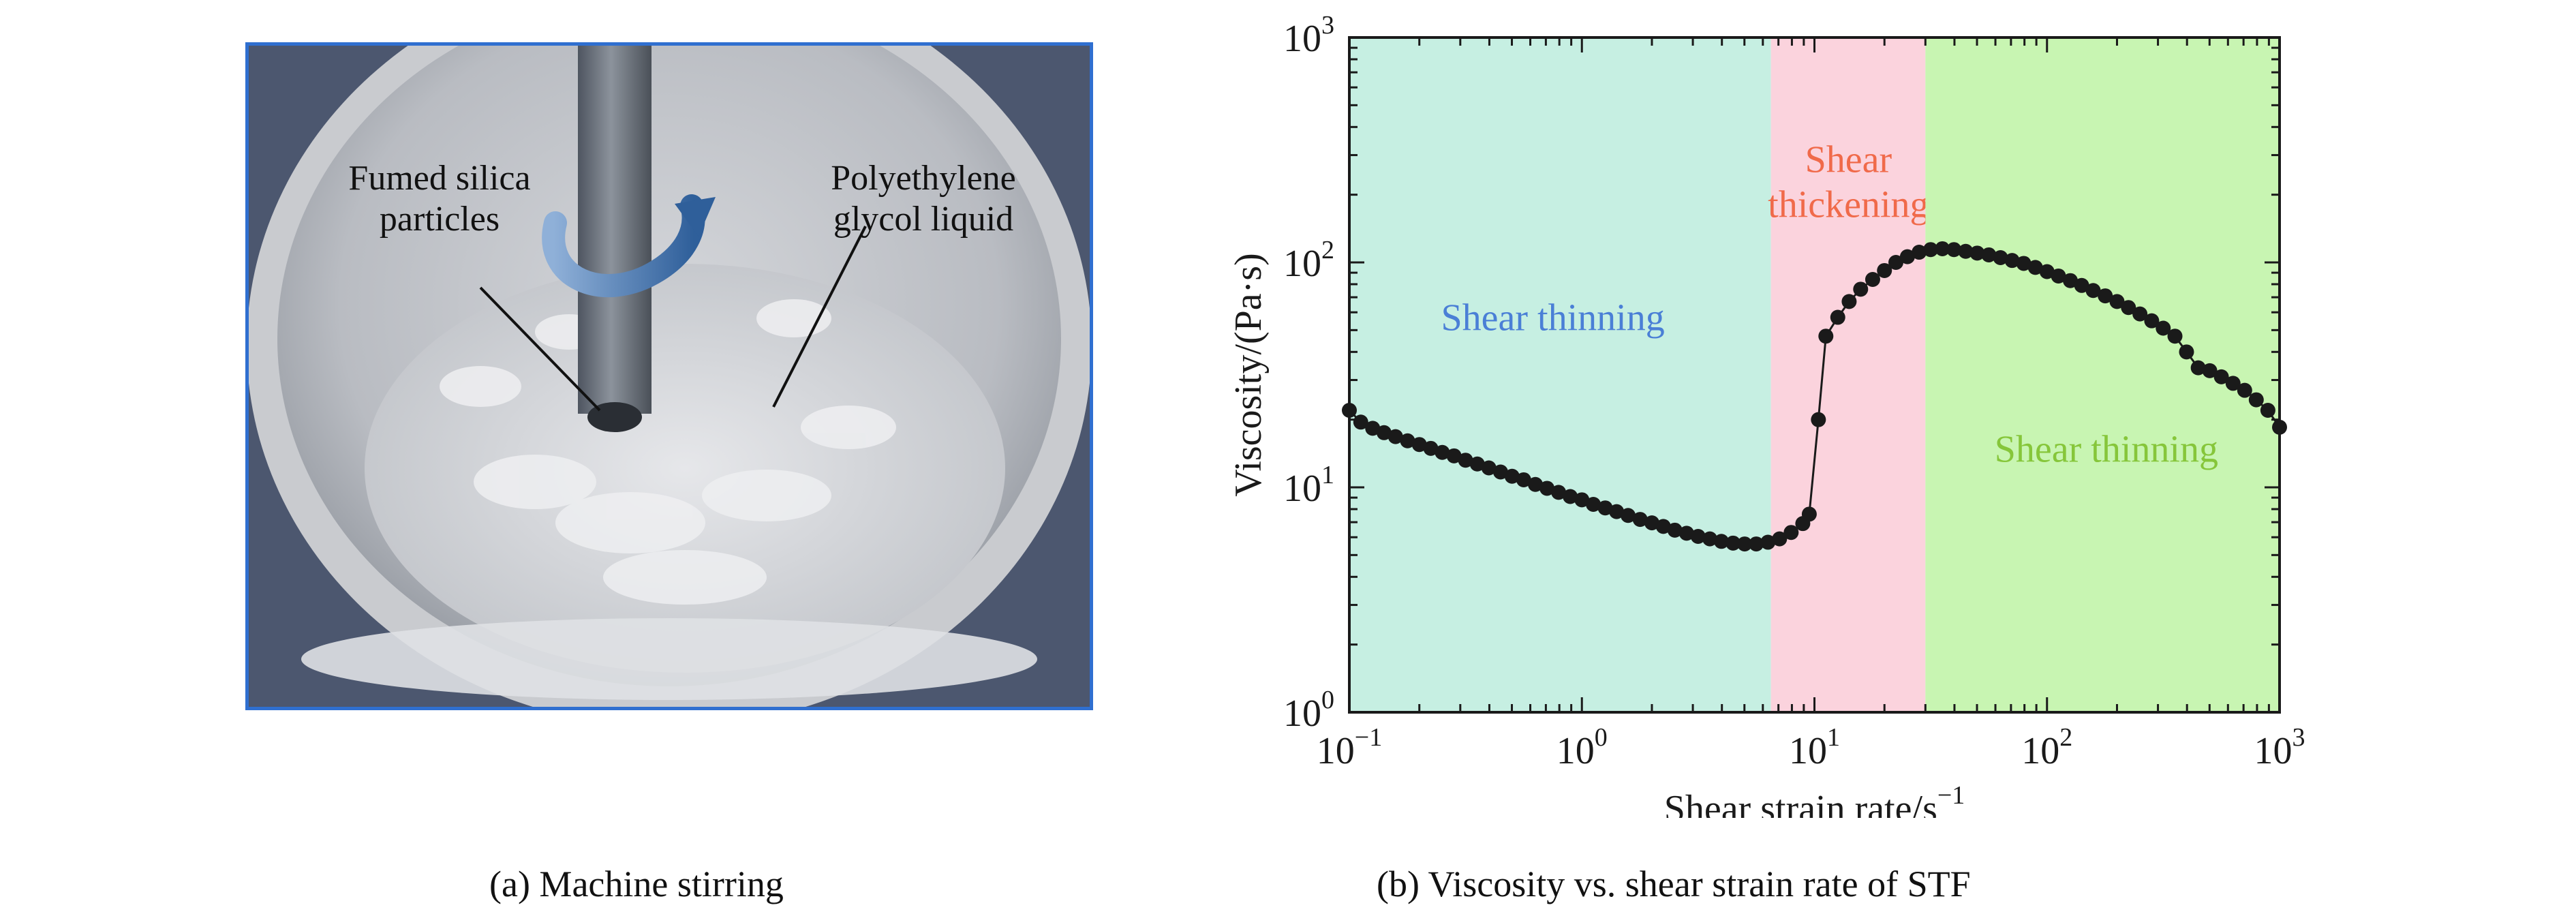  I want to click on region-label-1: Shear thickening, so click(1848, 183).